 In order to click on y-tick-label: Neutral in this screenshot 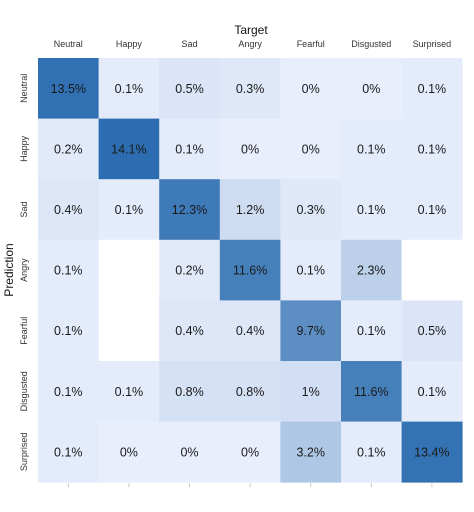, I will do `click(24, 88)`.